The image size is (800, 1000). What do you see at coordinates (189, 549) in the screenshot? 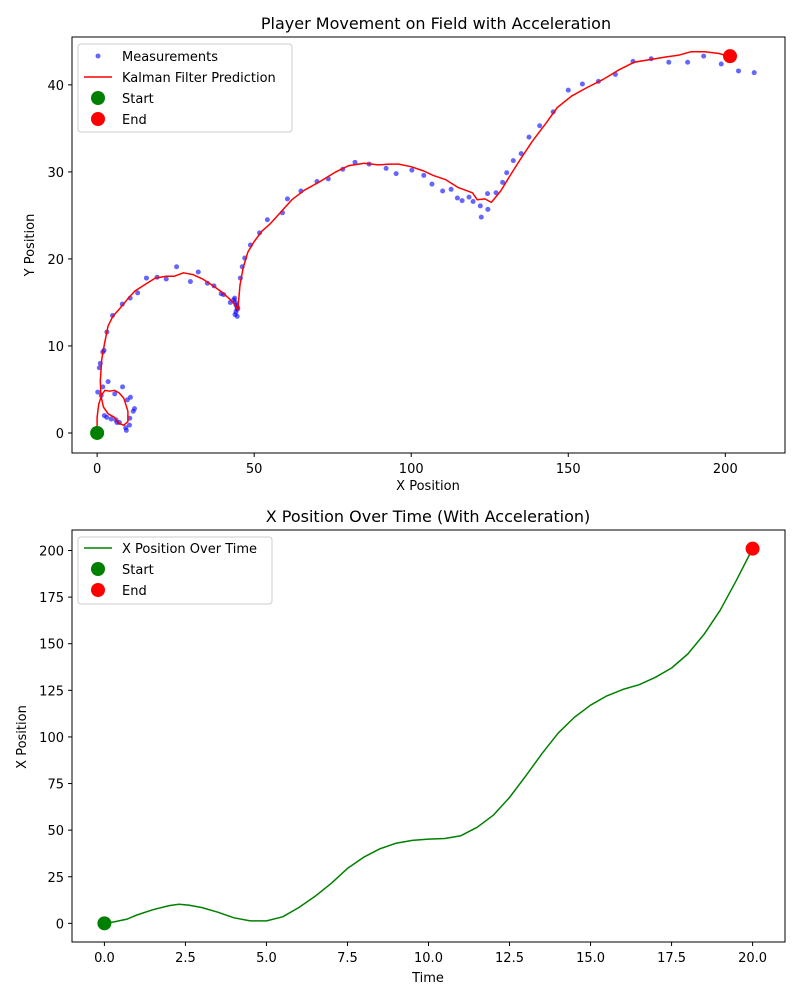
I see `legend-xtime: X Position Over Time` at bounding box center [189, 549].